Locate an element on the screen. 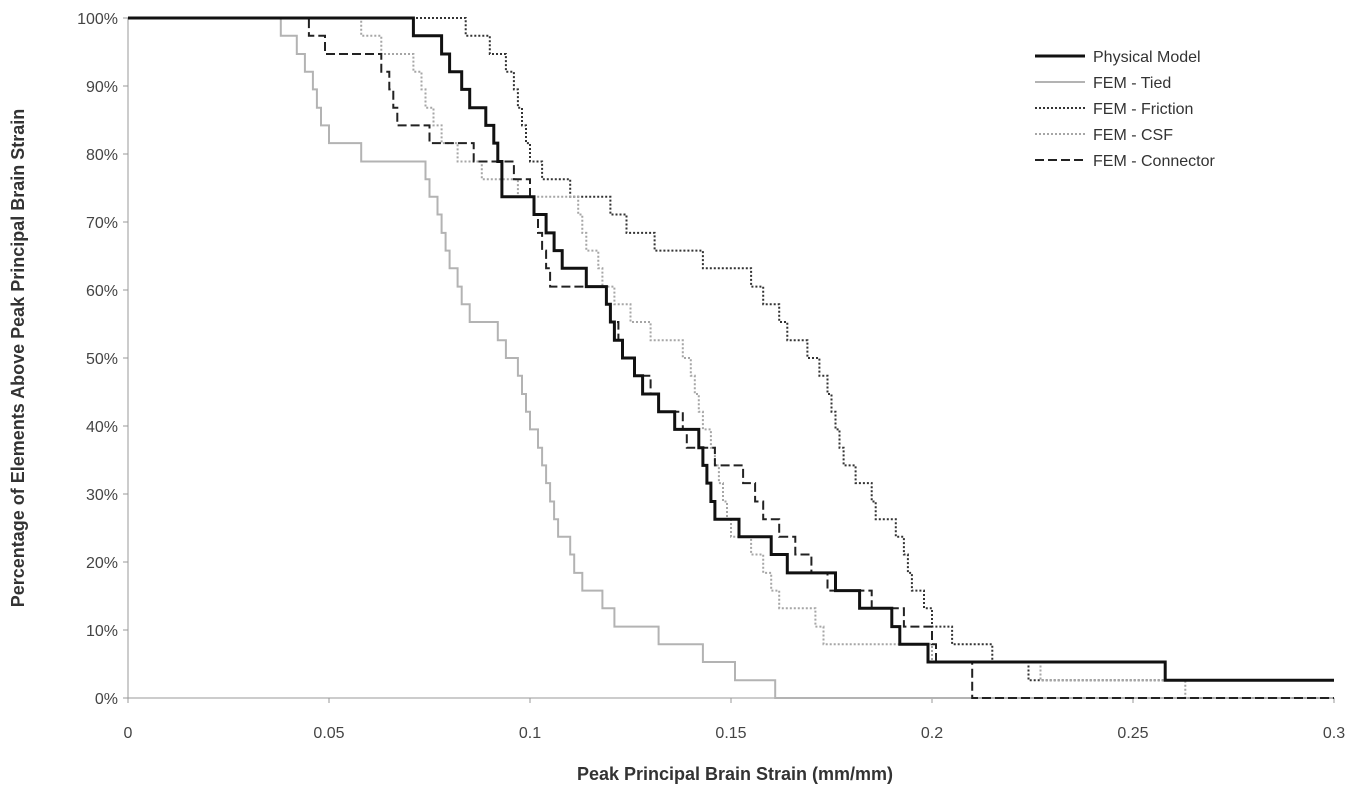  y-axis-ticks: 0% 10% 20% 30% 40% 50% 60% 70% 80% 90% 100% is located at coordinates (102, 359).